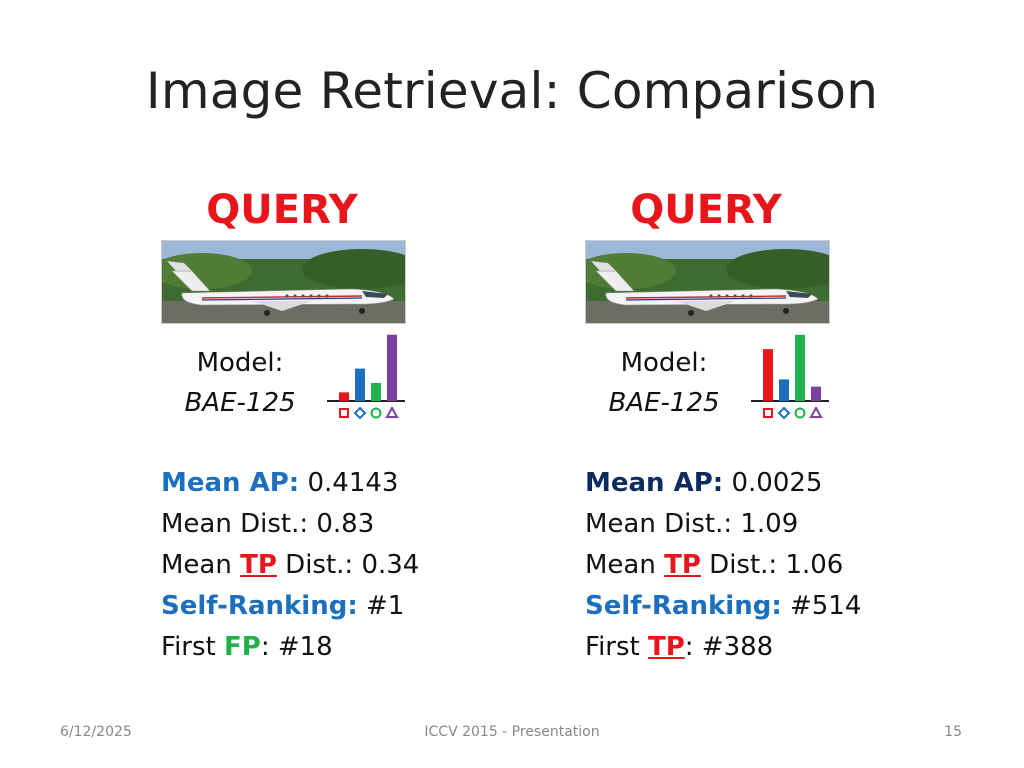 The height and width of the screenshot is (768, 1024). I want to click on stat-first: First TP: #388, so click(723, 647).